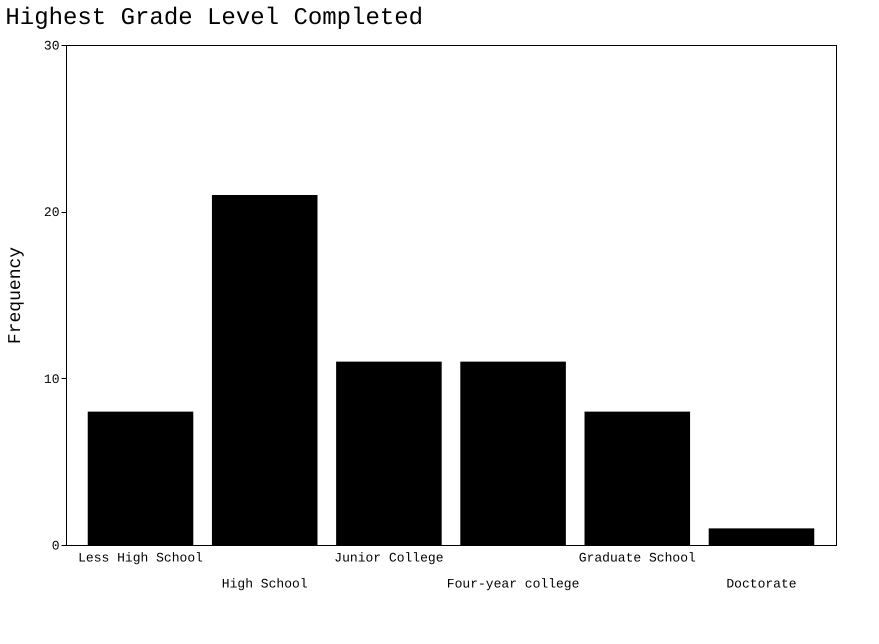 This screenshot has width=879, height=644. What do you see at coordinates (637, 558) in the screenshot?
I see `x-tick-label: Graduate School` at bounding box center [637, 558].